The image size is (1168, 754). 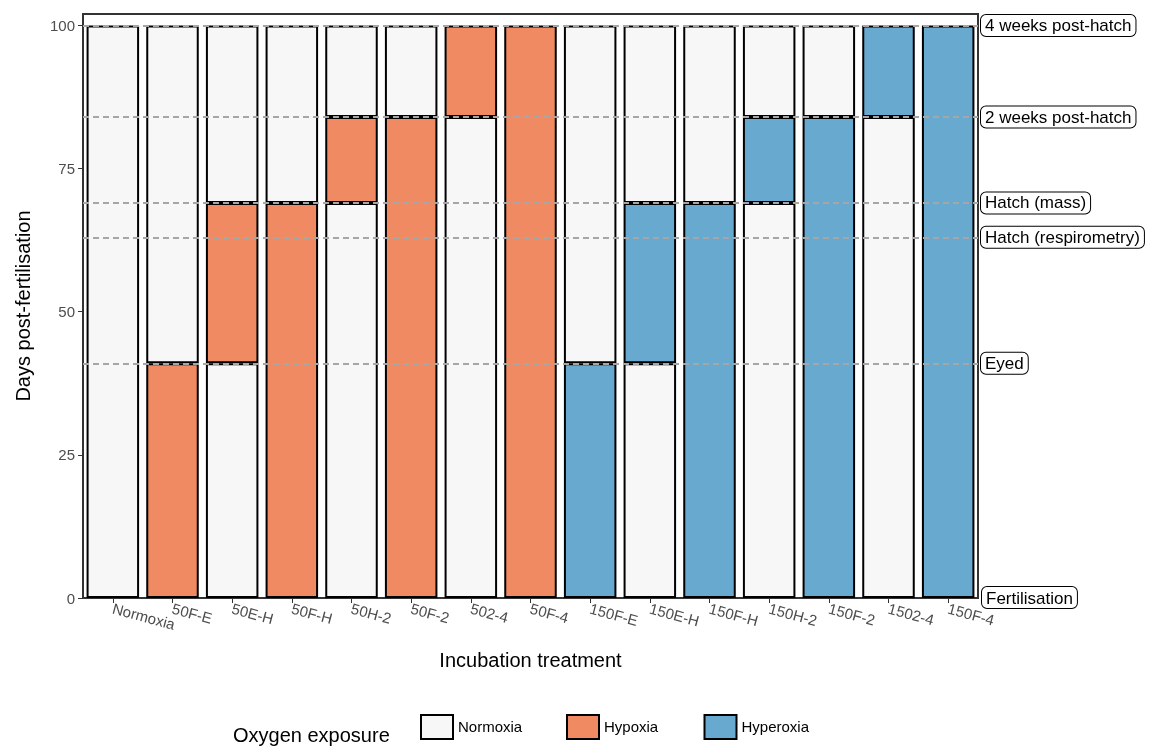 I want to click on ref-line-label: 2 weeks post-hatch, so click(x=1058, y=117).